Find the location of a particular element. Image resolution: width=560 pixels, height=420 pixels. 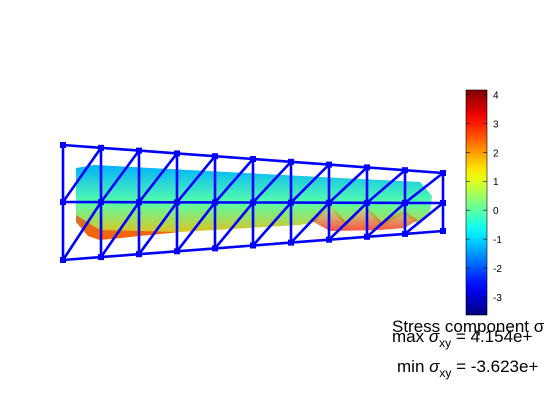

colorbar-tick-label: 4 is located at coordinates (496, 95).